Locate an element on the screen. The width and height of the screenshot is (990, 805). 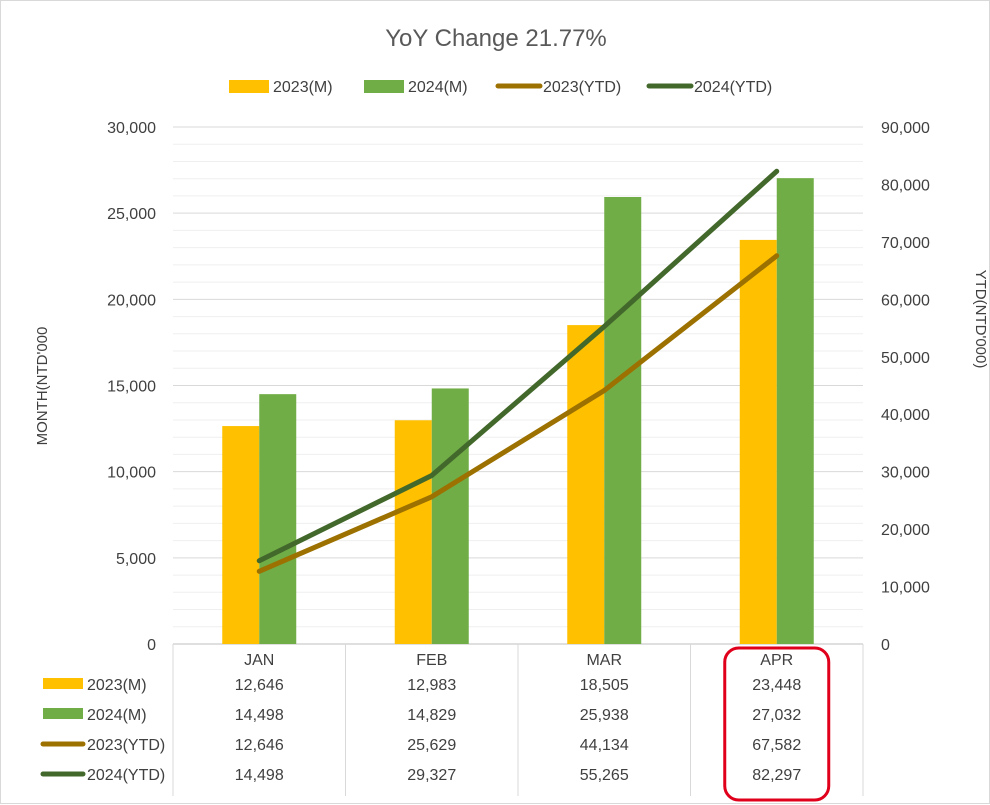
table-value: 67,582 is located at coordinates (776, 745).